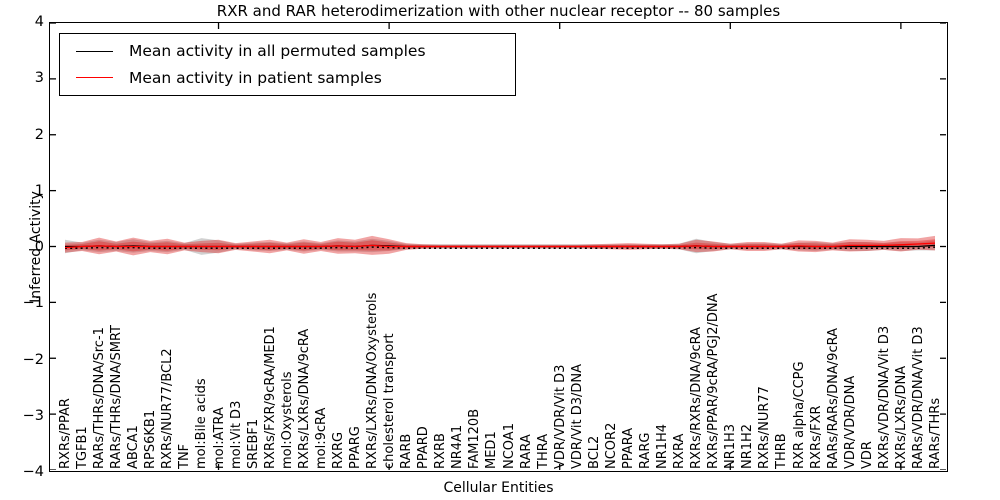 The image size is (1000, 500). I want to click on x-tick-label: RXRs/VDR/DNA/Vit D3, so click(884, 397).